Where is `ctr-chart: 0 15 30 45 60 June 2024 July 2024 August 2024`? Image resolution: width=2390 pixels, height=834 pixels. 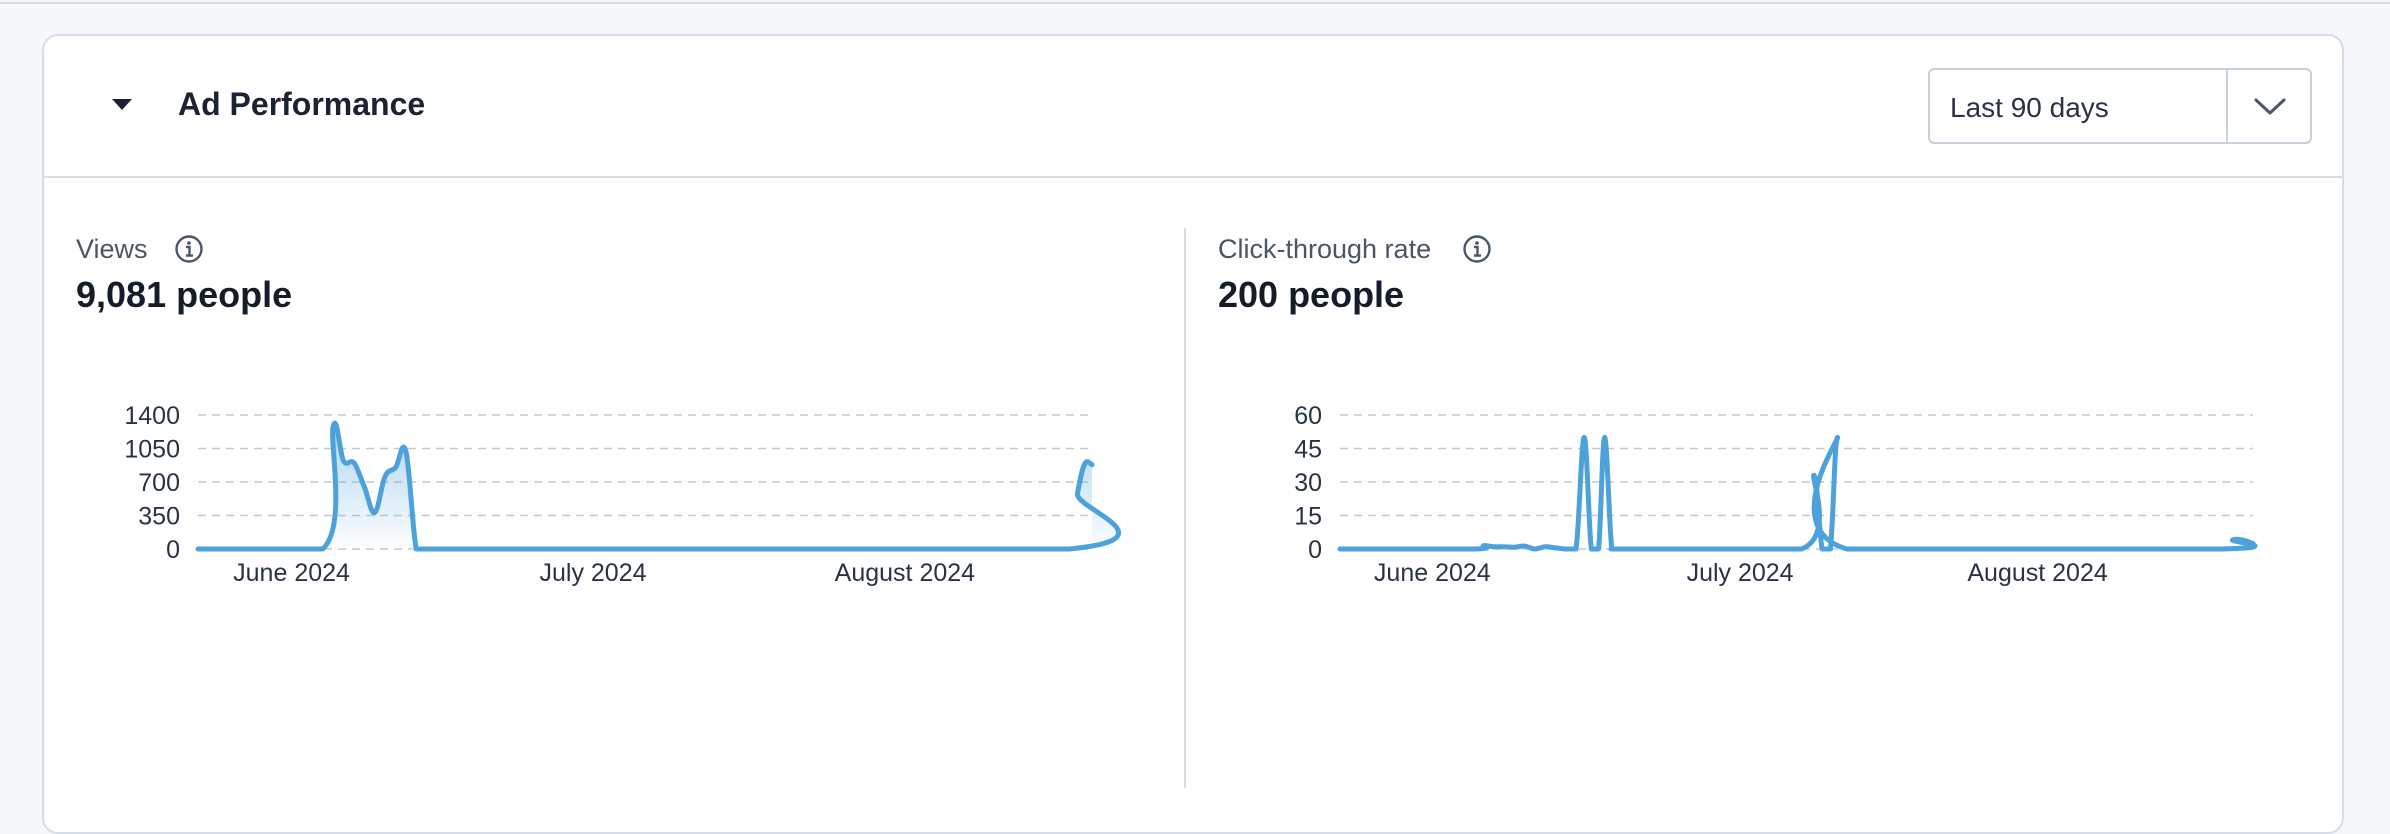 ctr-chart: 0 15 30 45 60 June 2024 July 2024 August 2024 is located at coordinates (1776, 494).